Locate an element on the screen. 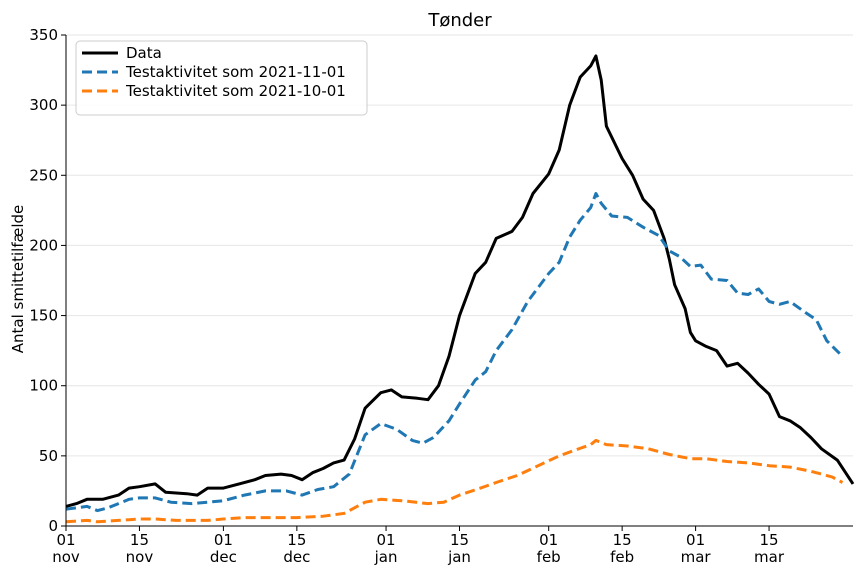 The height and width of the screenshot is (576, 864). legend-label: Testaktivitet som 2021-10-01 is located at coordinates (235, 91).